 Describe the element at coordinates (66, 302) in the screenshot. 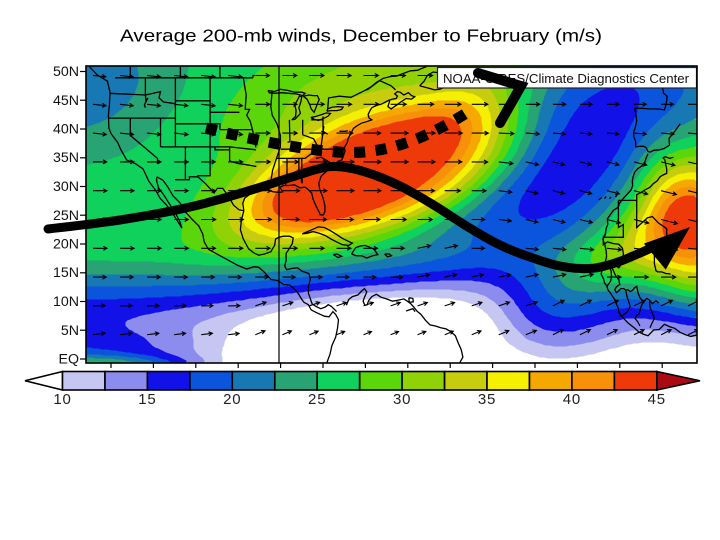

I see `svg-text: 10N` at that location.